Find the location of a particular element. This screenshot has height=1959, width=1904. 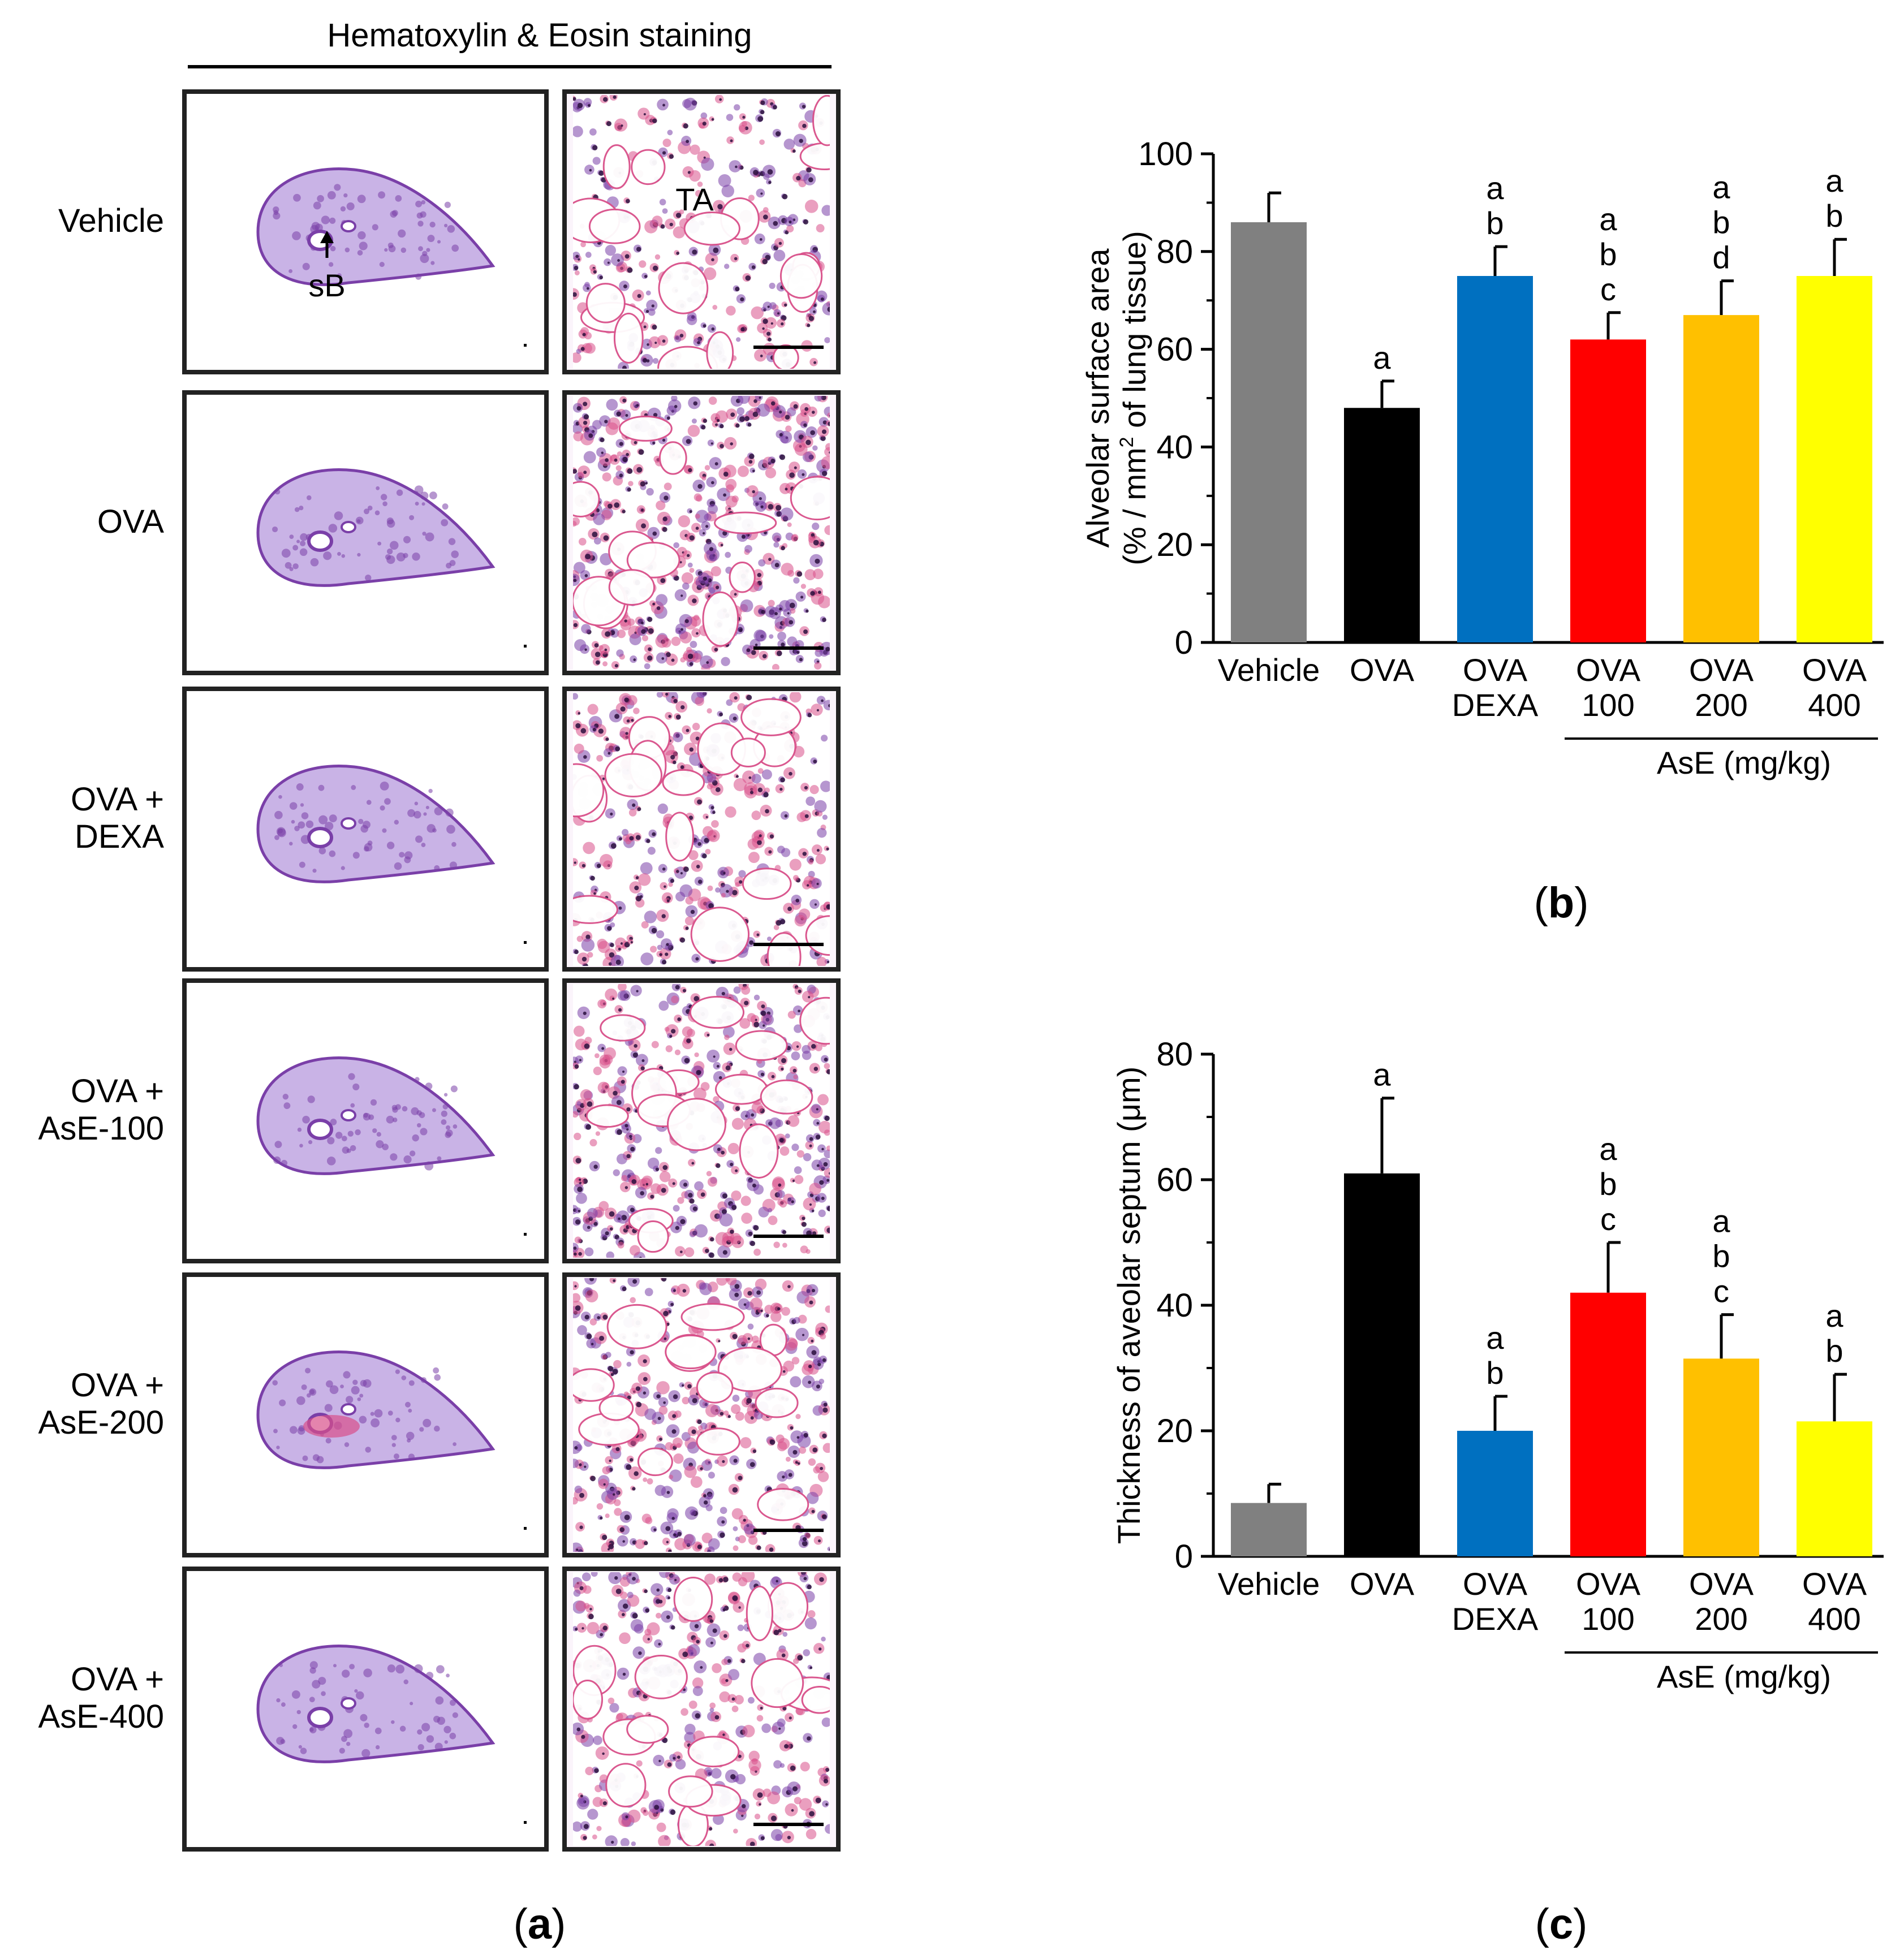

histology-row: OVA +AsE-400 is located at coordinates (439, 1710).